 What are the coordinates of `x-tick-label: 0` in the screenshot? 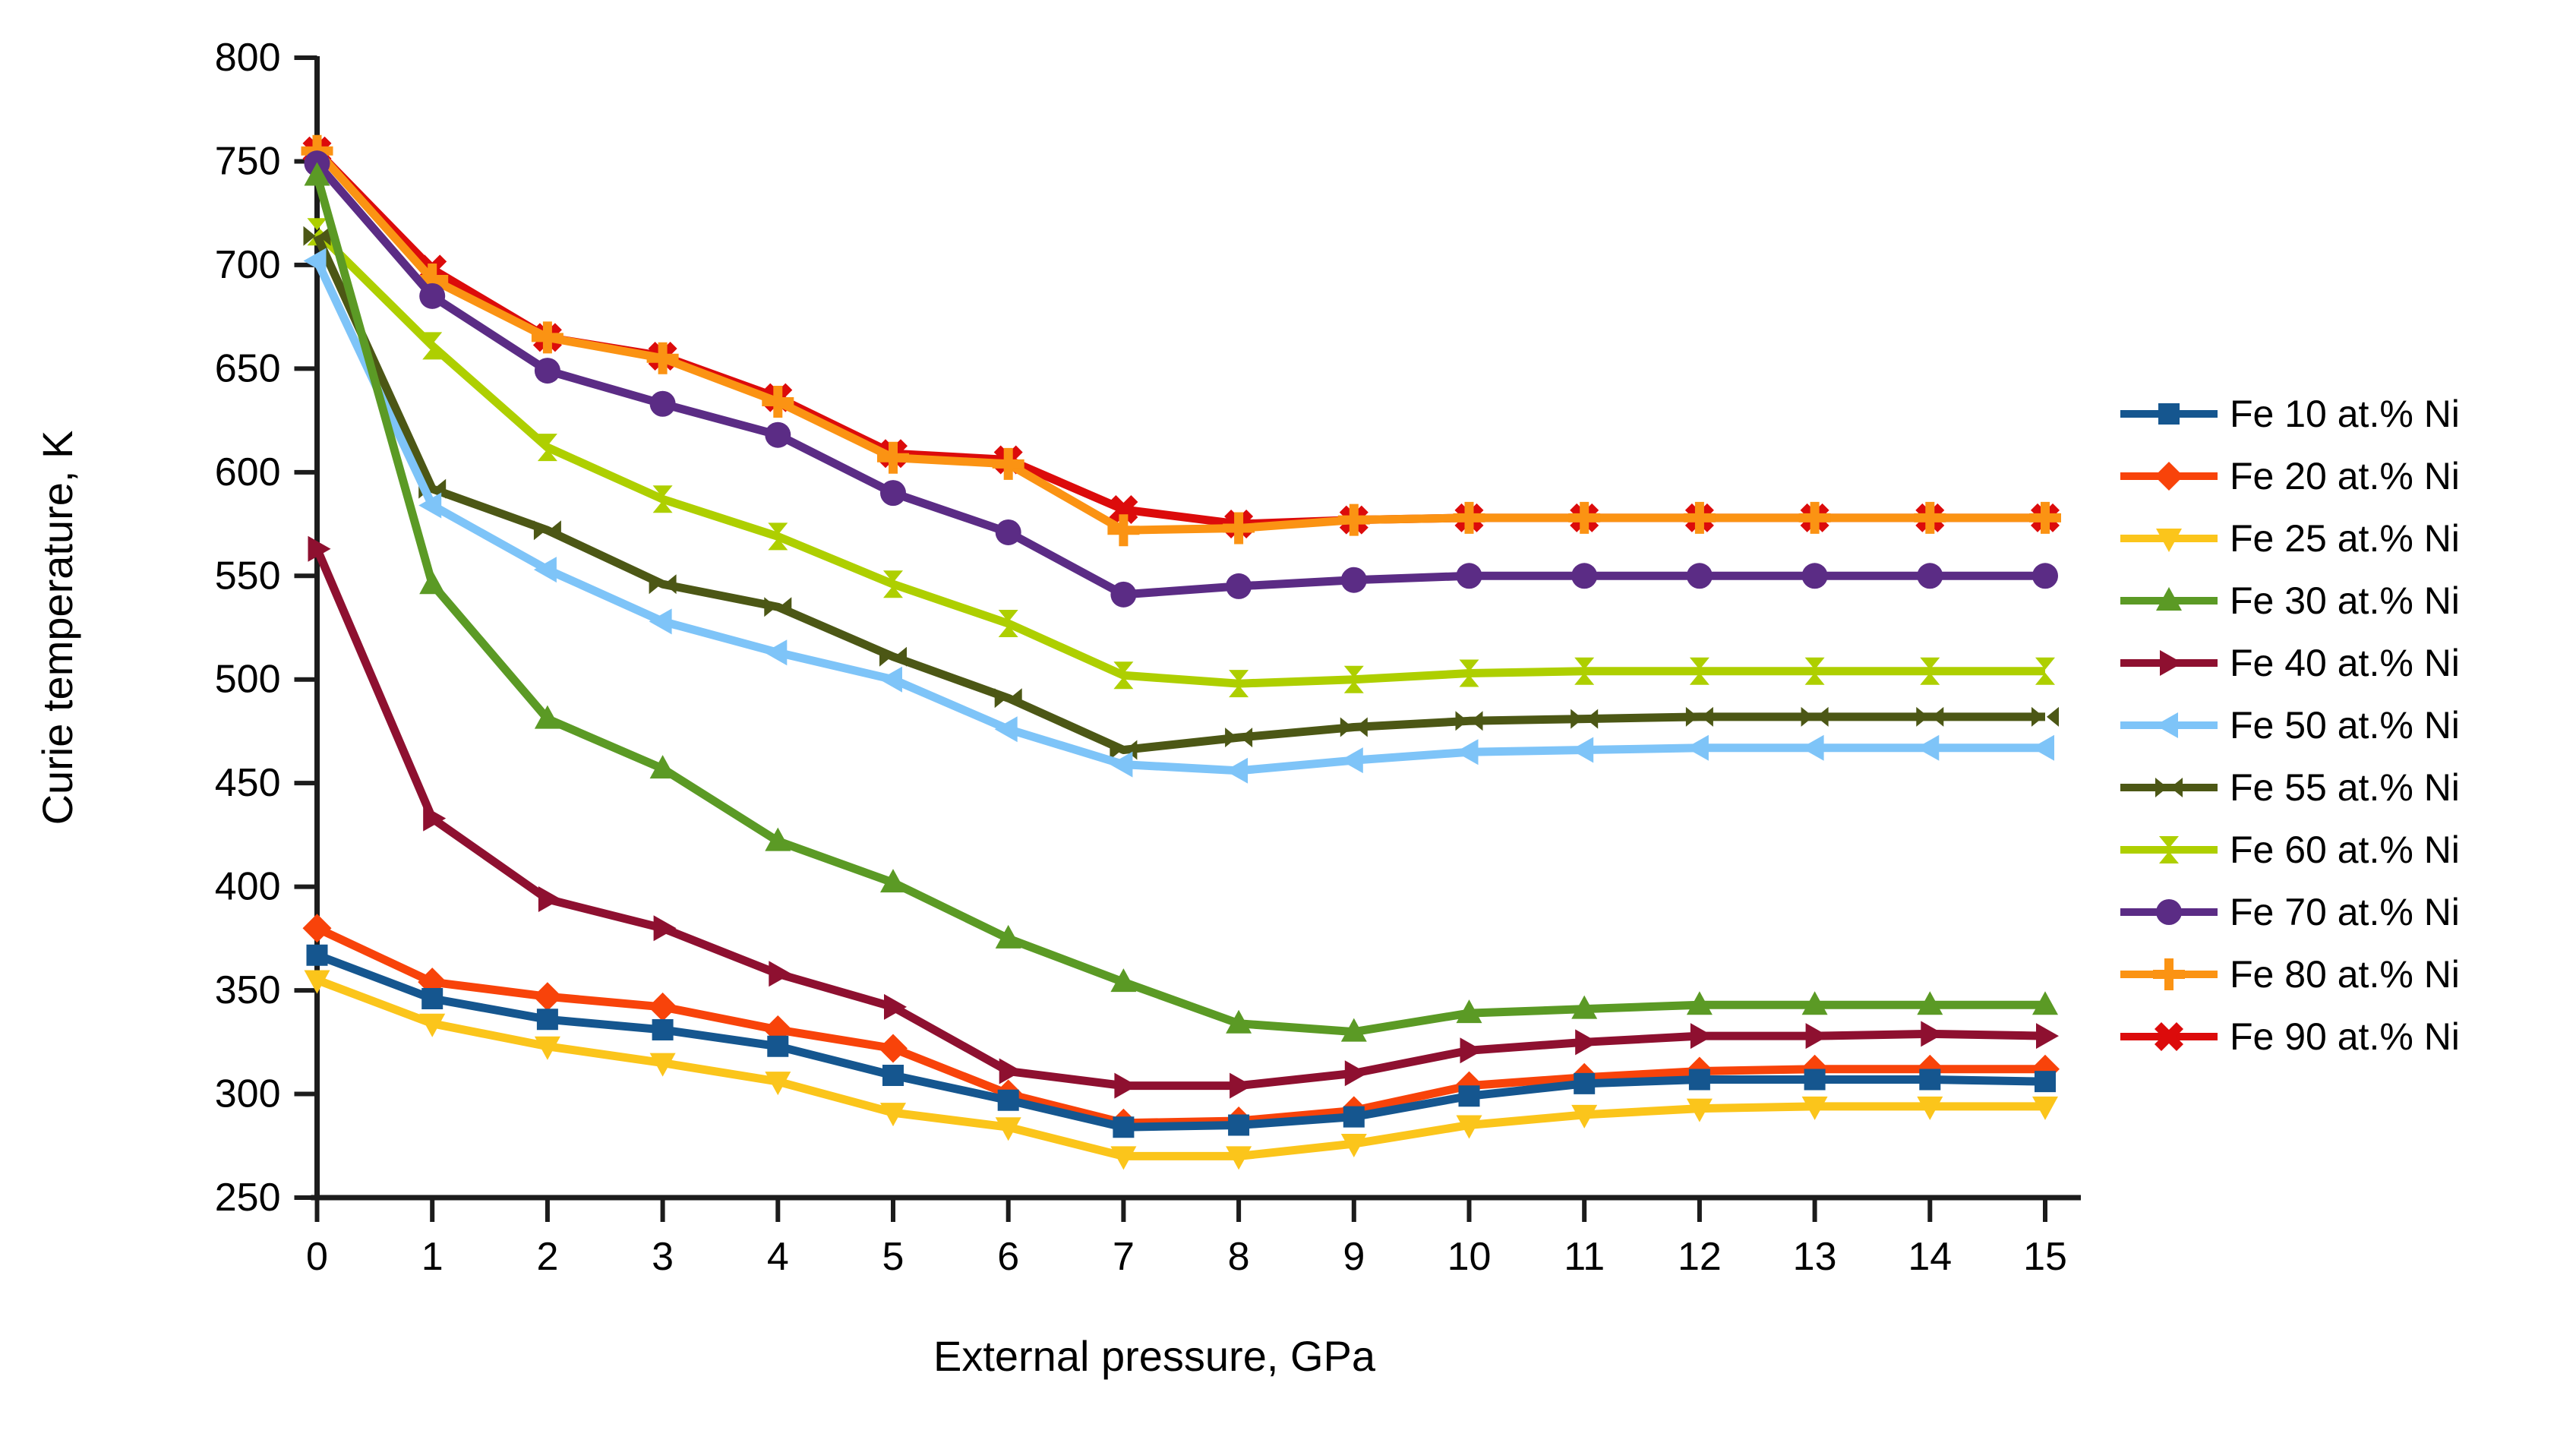 It's located at (317, 1257).